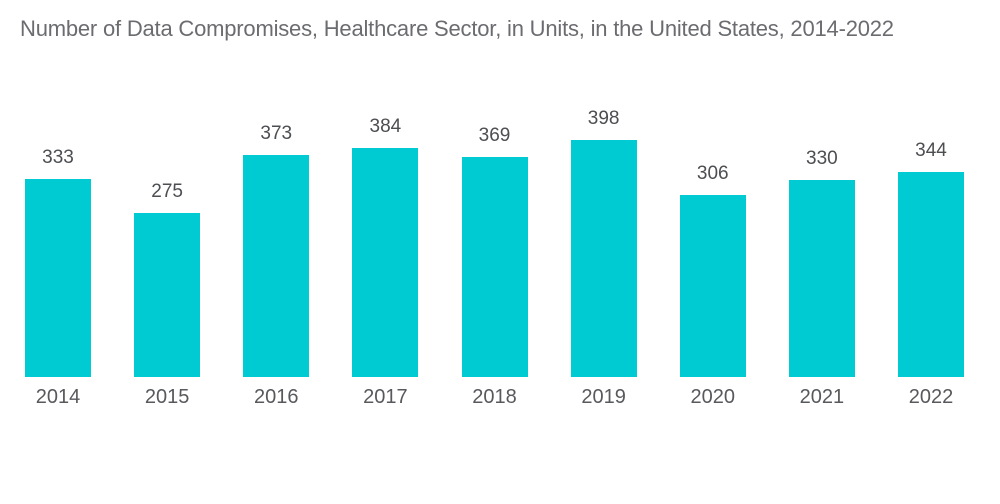 The height and width of the screenshot is (504, 1000). I want to click on bar-group: 384 2017, so click(385, 263).